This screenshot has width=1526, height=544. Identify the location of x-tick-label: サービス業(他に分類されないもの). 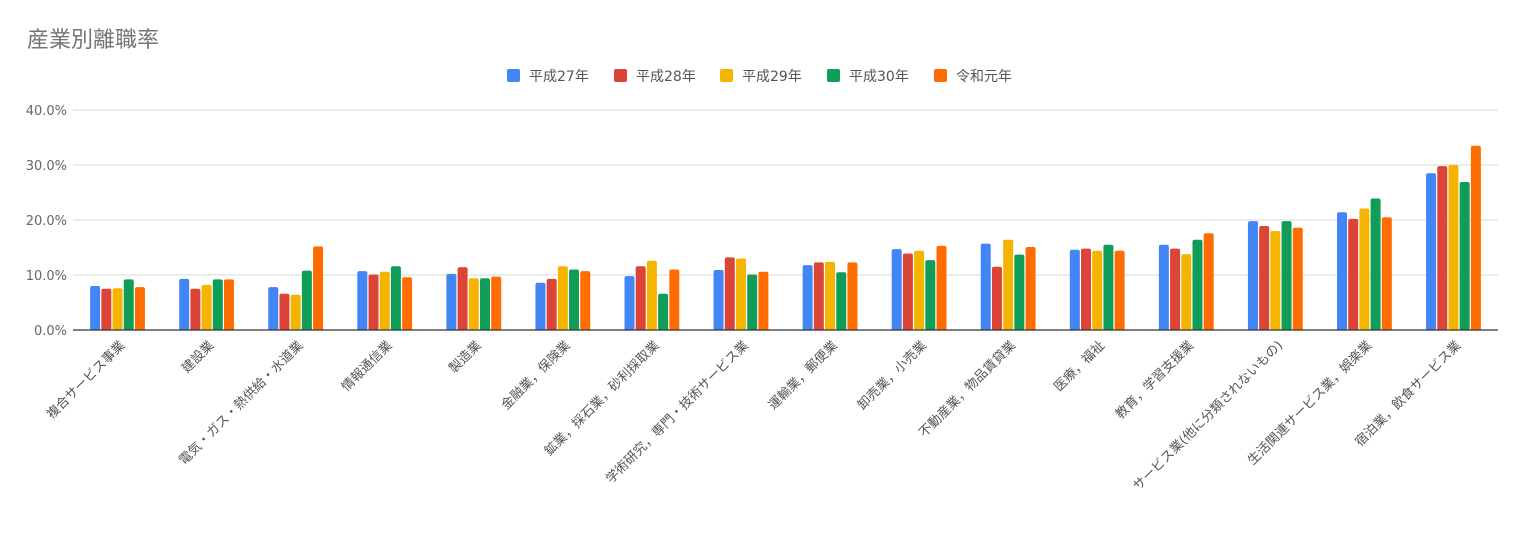
(1208, 416).